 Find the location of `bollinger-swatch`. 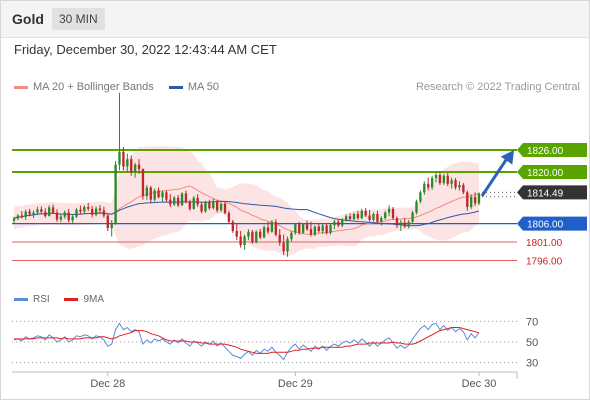

bollinger-swatch is located at coordinates (21, 87).